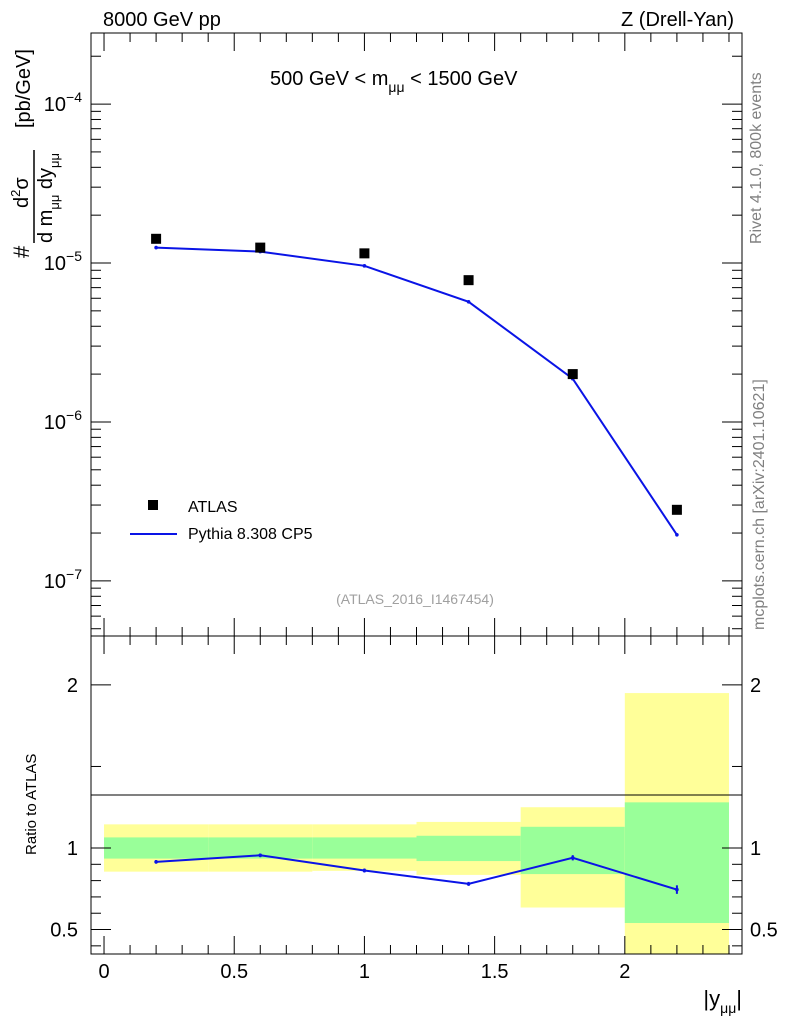 The image size is (786, 1024). Describe the element at coordinates (21, 251) in the screenshot. I see `y-label-hash: #` at that location.